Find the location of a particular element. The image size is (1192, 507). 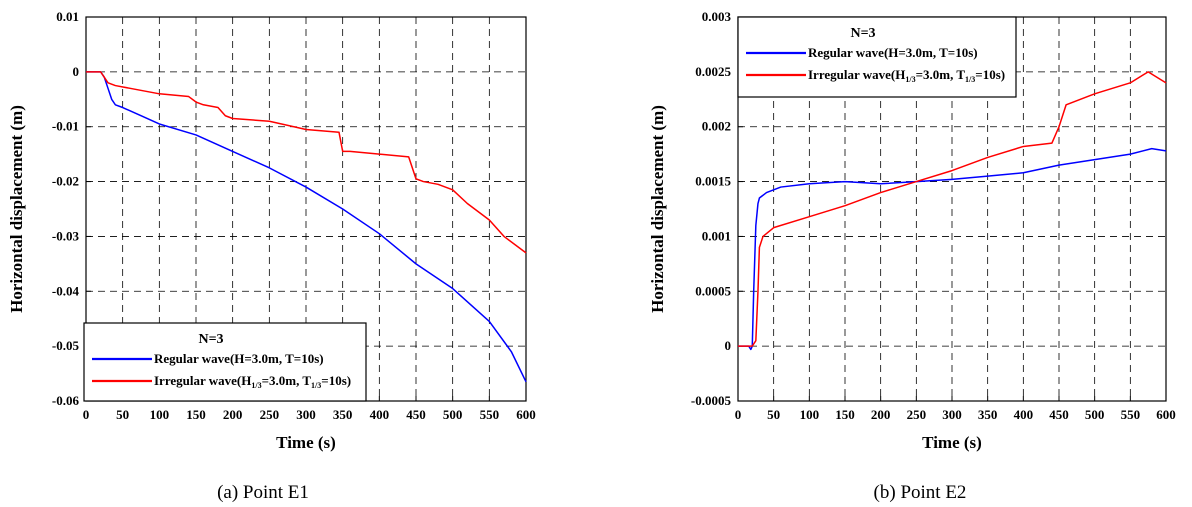

chart-b-y-tick-label: 0.002 is located at coordinates (716, 126).